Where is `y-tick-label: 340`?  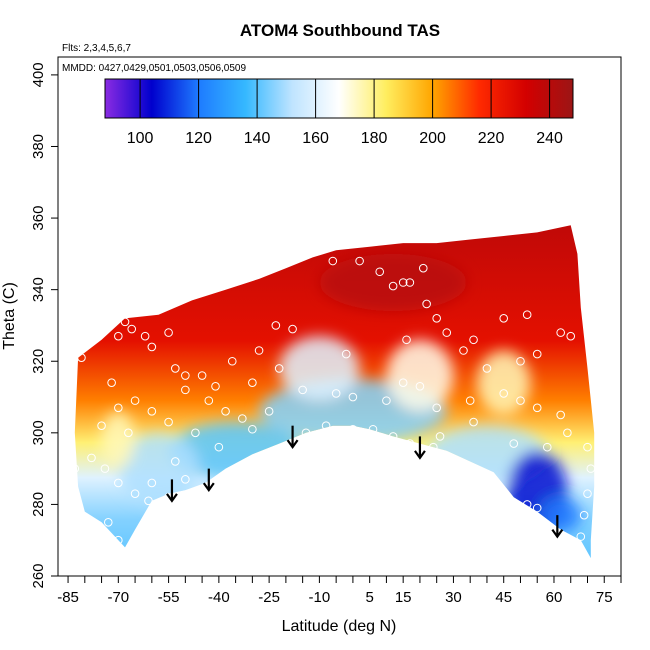
y-tick-label: 340 is located at coordinates (38, 289).